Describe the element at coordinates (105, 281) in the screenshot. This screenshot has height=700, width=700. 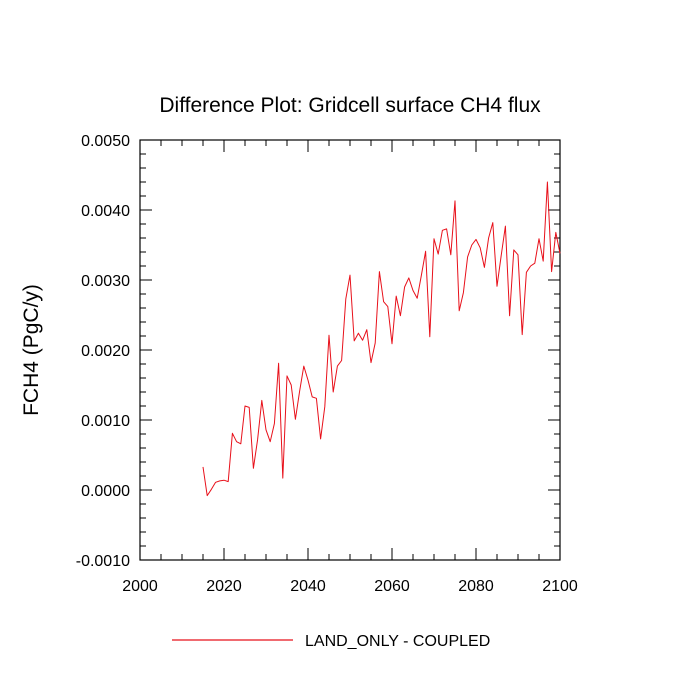
I see `y-tick-label: 0.0030` at that location.